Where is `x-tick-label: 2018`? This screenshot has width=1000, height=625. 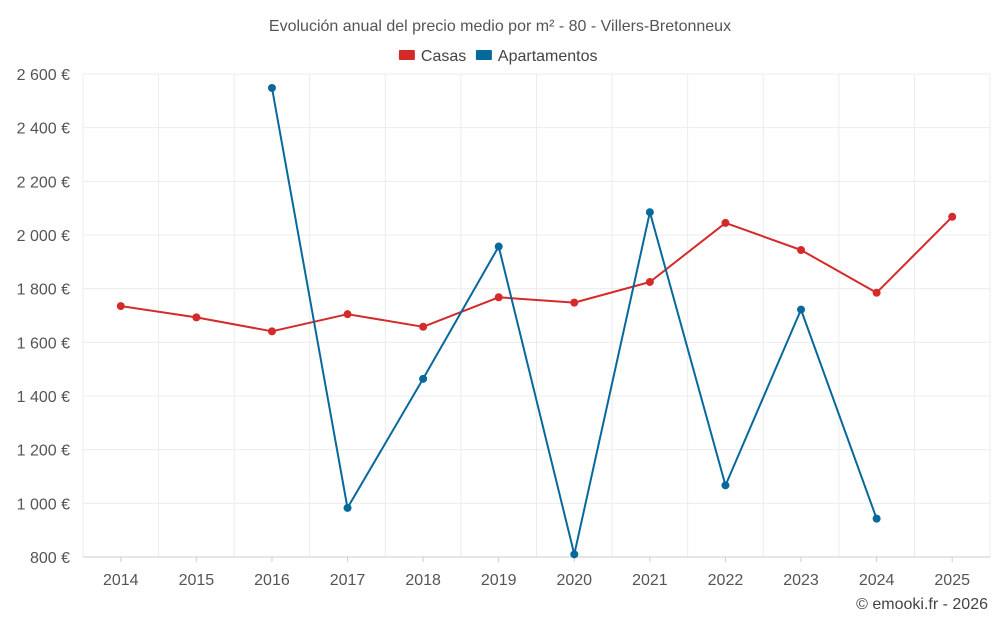 x-tick-label: 2018 is located at coordinates (423, 580).